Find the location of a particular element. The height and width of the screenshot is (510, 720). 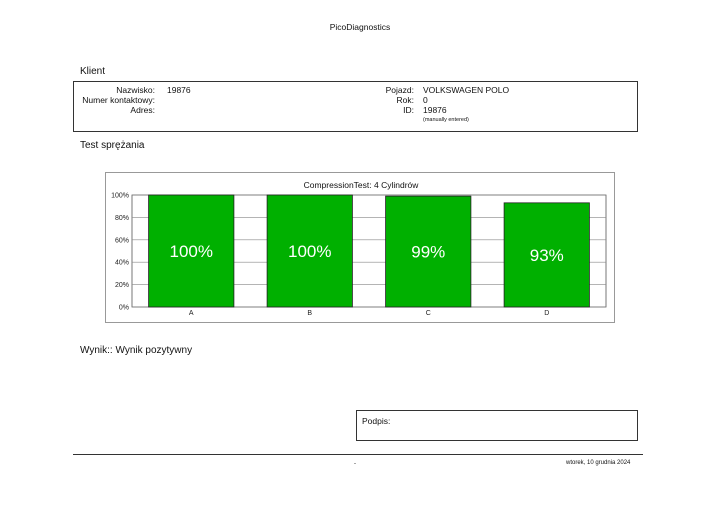

year-value: 0 is located at coordinates (425, 100).